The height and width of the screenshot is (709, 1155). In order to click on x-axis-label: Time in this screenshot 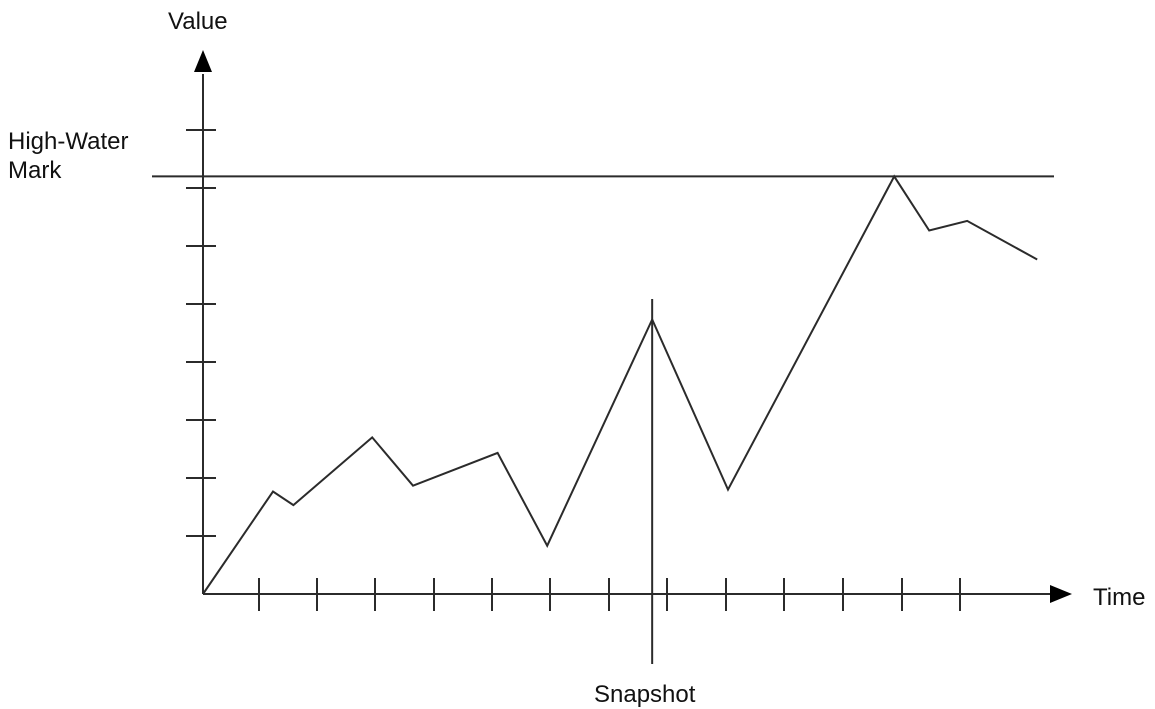, I will do `click(1119, 597)`.